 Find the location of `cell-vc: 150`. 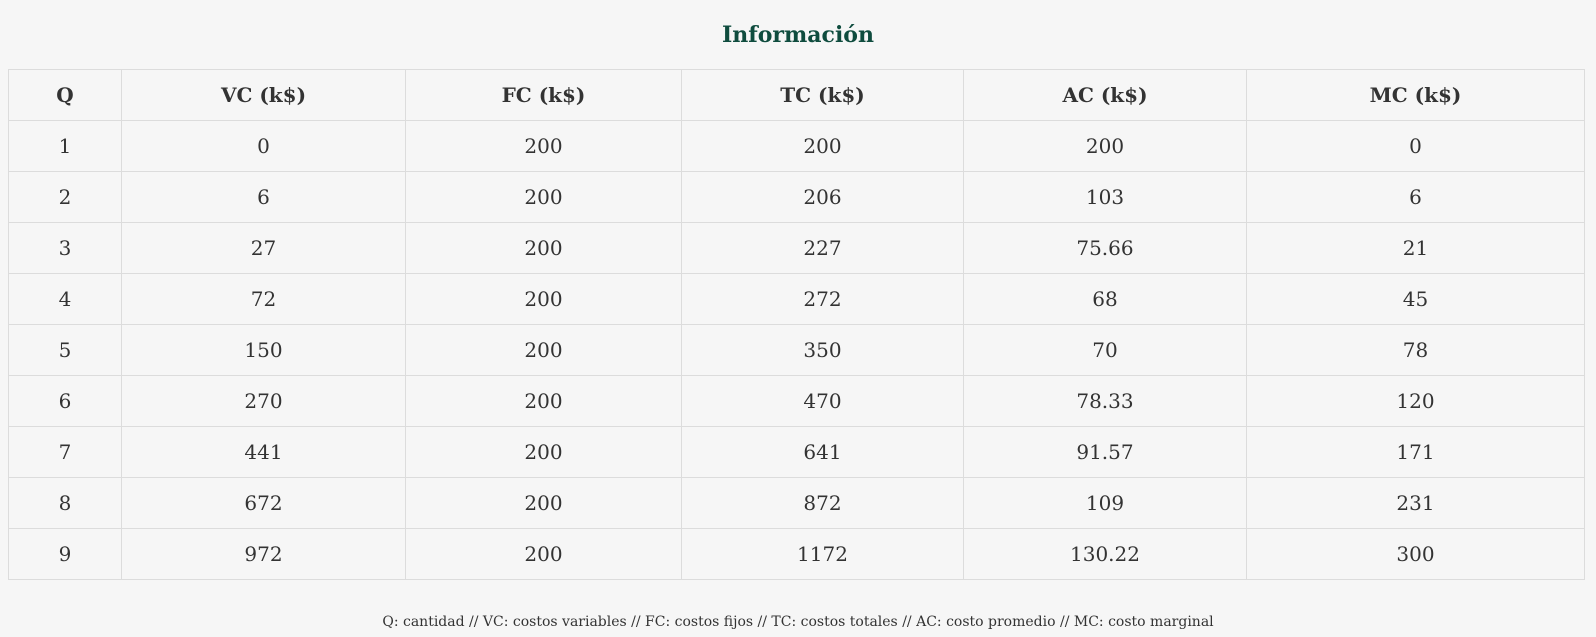

cell-vc: 150 is located at coordinates (263, 350).